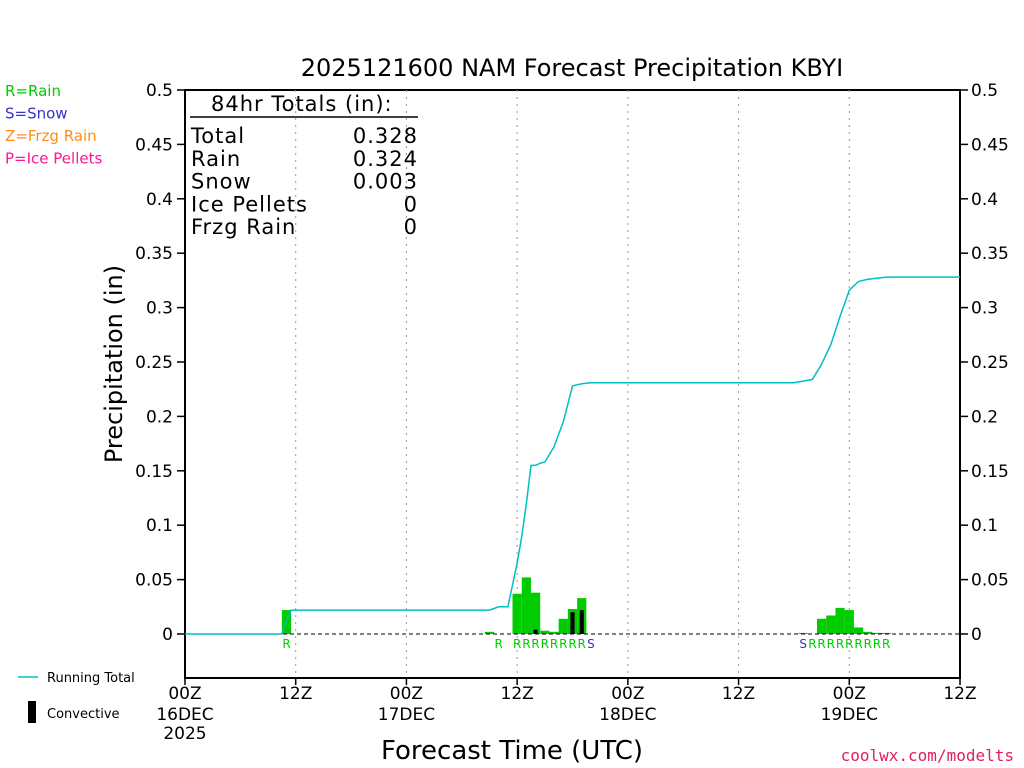 The image size is (1024, 768). Describe the element at coordinates (184, 734) in the screenshot. I see `x-tick-year: 2025` at that location.